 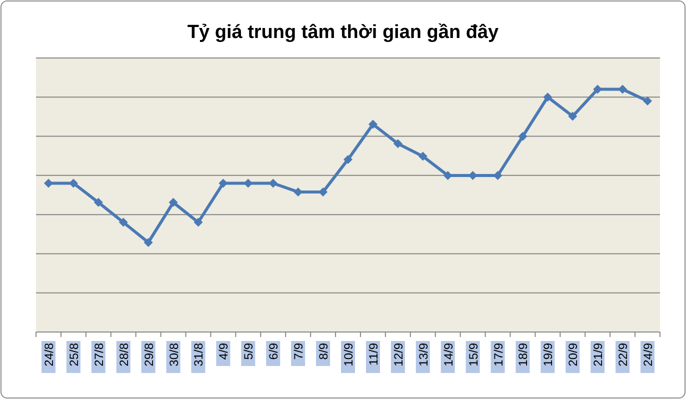 What do you see at coordinates (448, 354) in the screenshot?
I see `x-tick-label: 14/9` at bounding box center [448, 354].